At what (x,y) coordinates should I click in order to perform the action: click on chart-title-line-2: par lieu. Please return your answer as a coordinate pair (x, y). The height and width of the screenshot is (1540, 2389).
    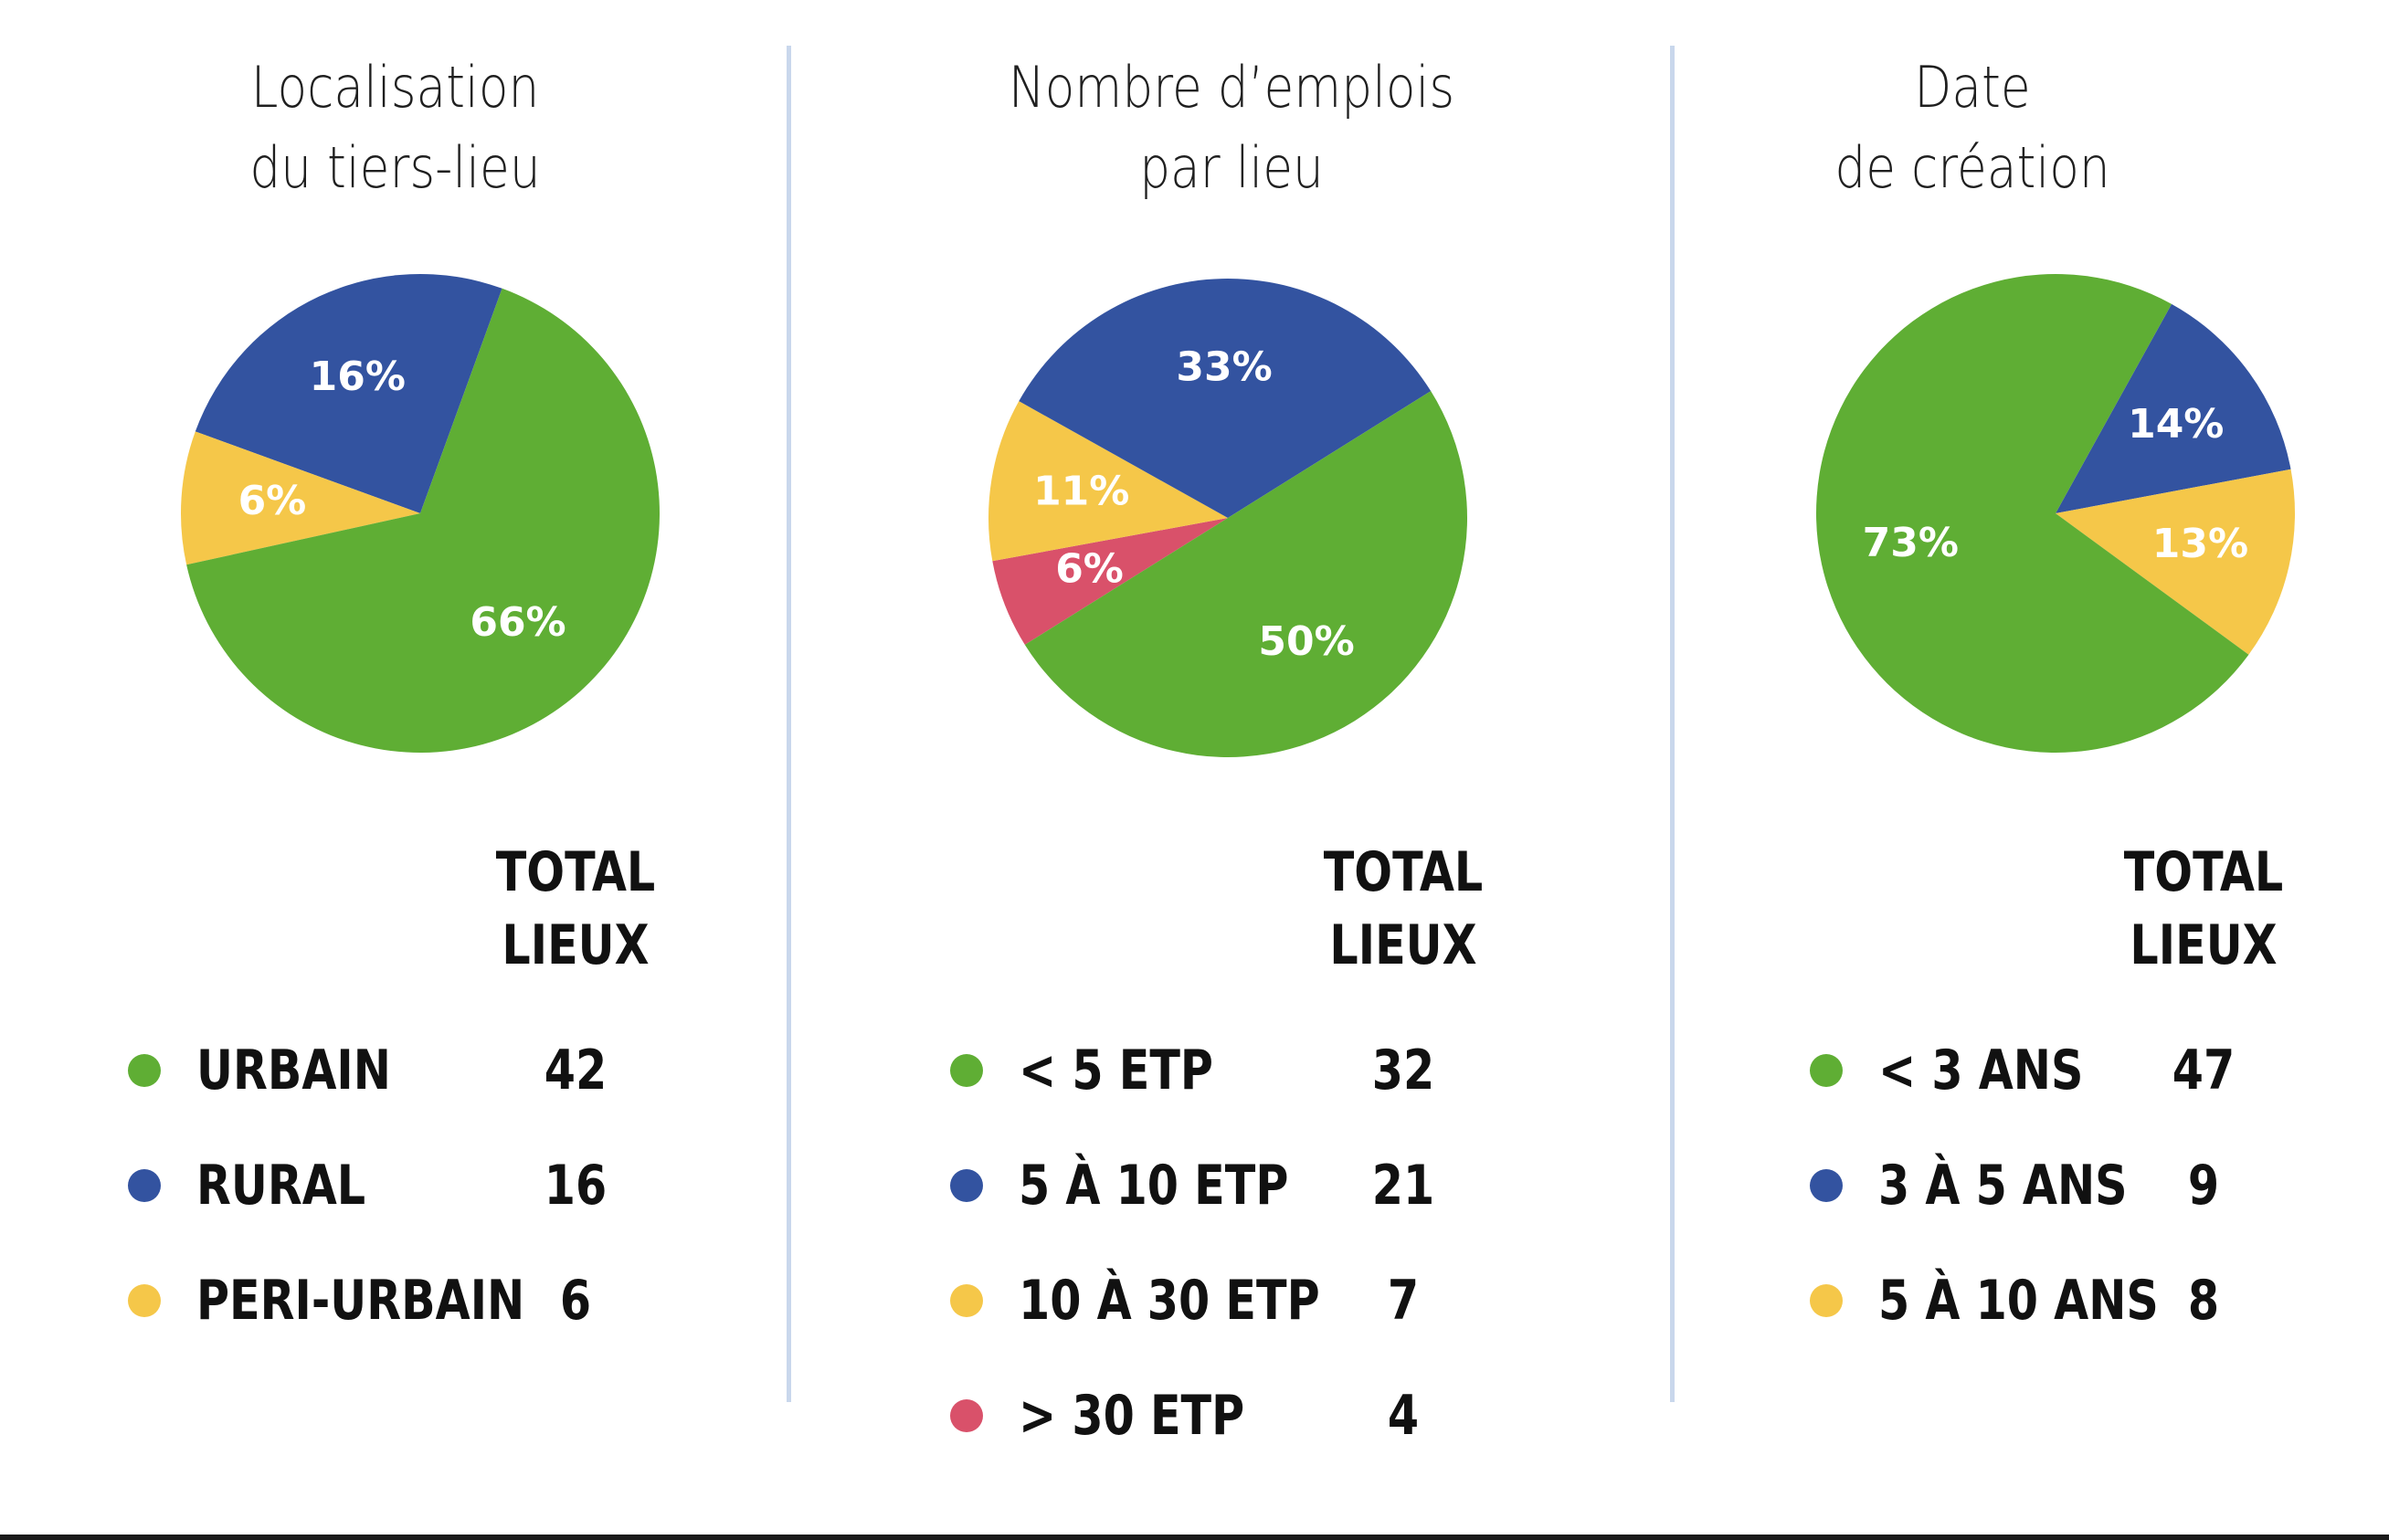
    Looking at the image, I should click on (1231, 167).